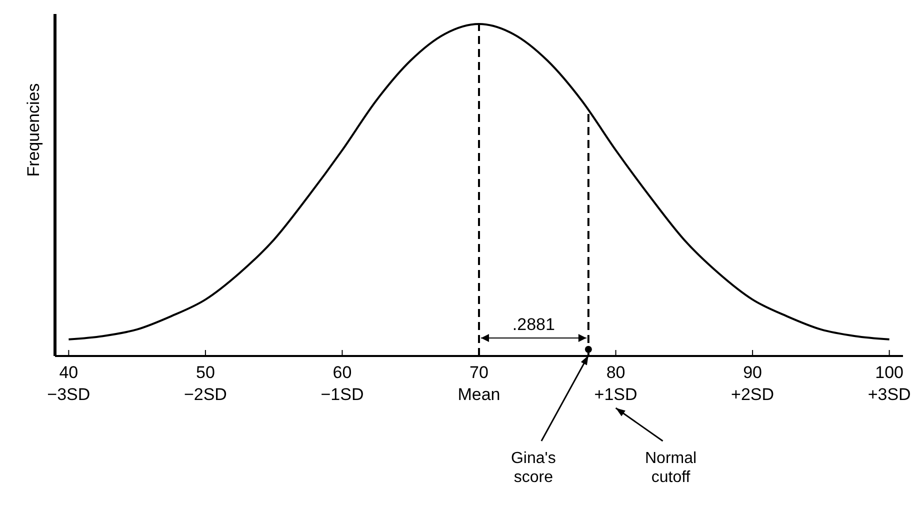  Describe the element at coordinates (889, 394) in the screenshot. I see `text: +3SD` at that location.